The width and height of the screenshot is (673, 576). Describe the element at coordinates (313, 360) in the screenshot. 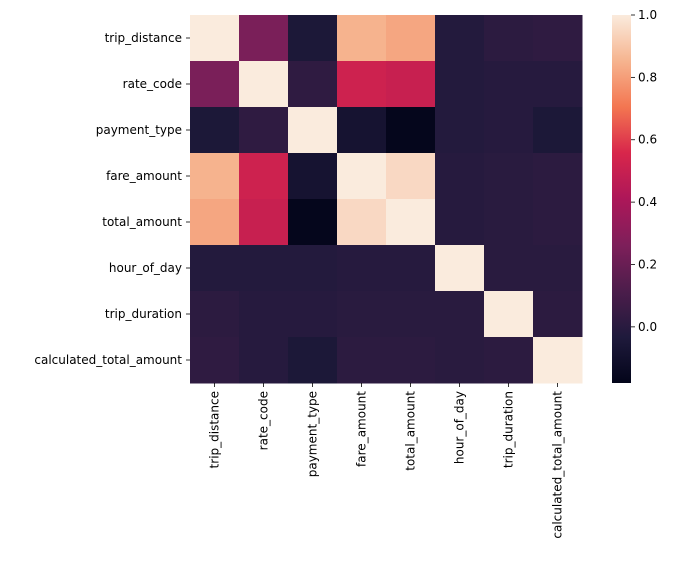

I see `heatmap-cell-calculated_total_amount-payment_type` at that location.